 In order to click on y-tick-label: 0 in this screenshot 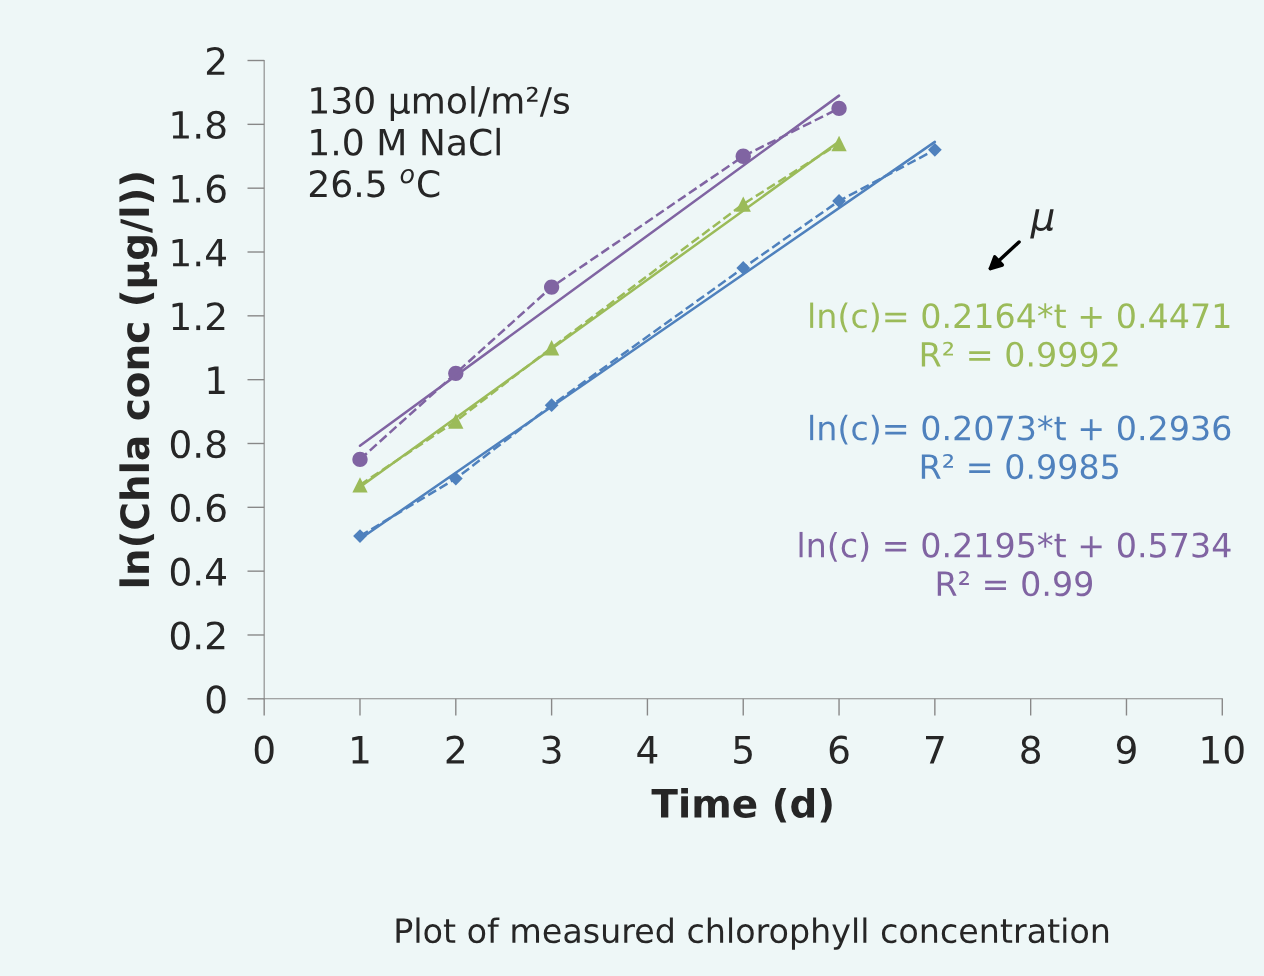, I will do `click(216, 699)`.